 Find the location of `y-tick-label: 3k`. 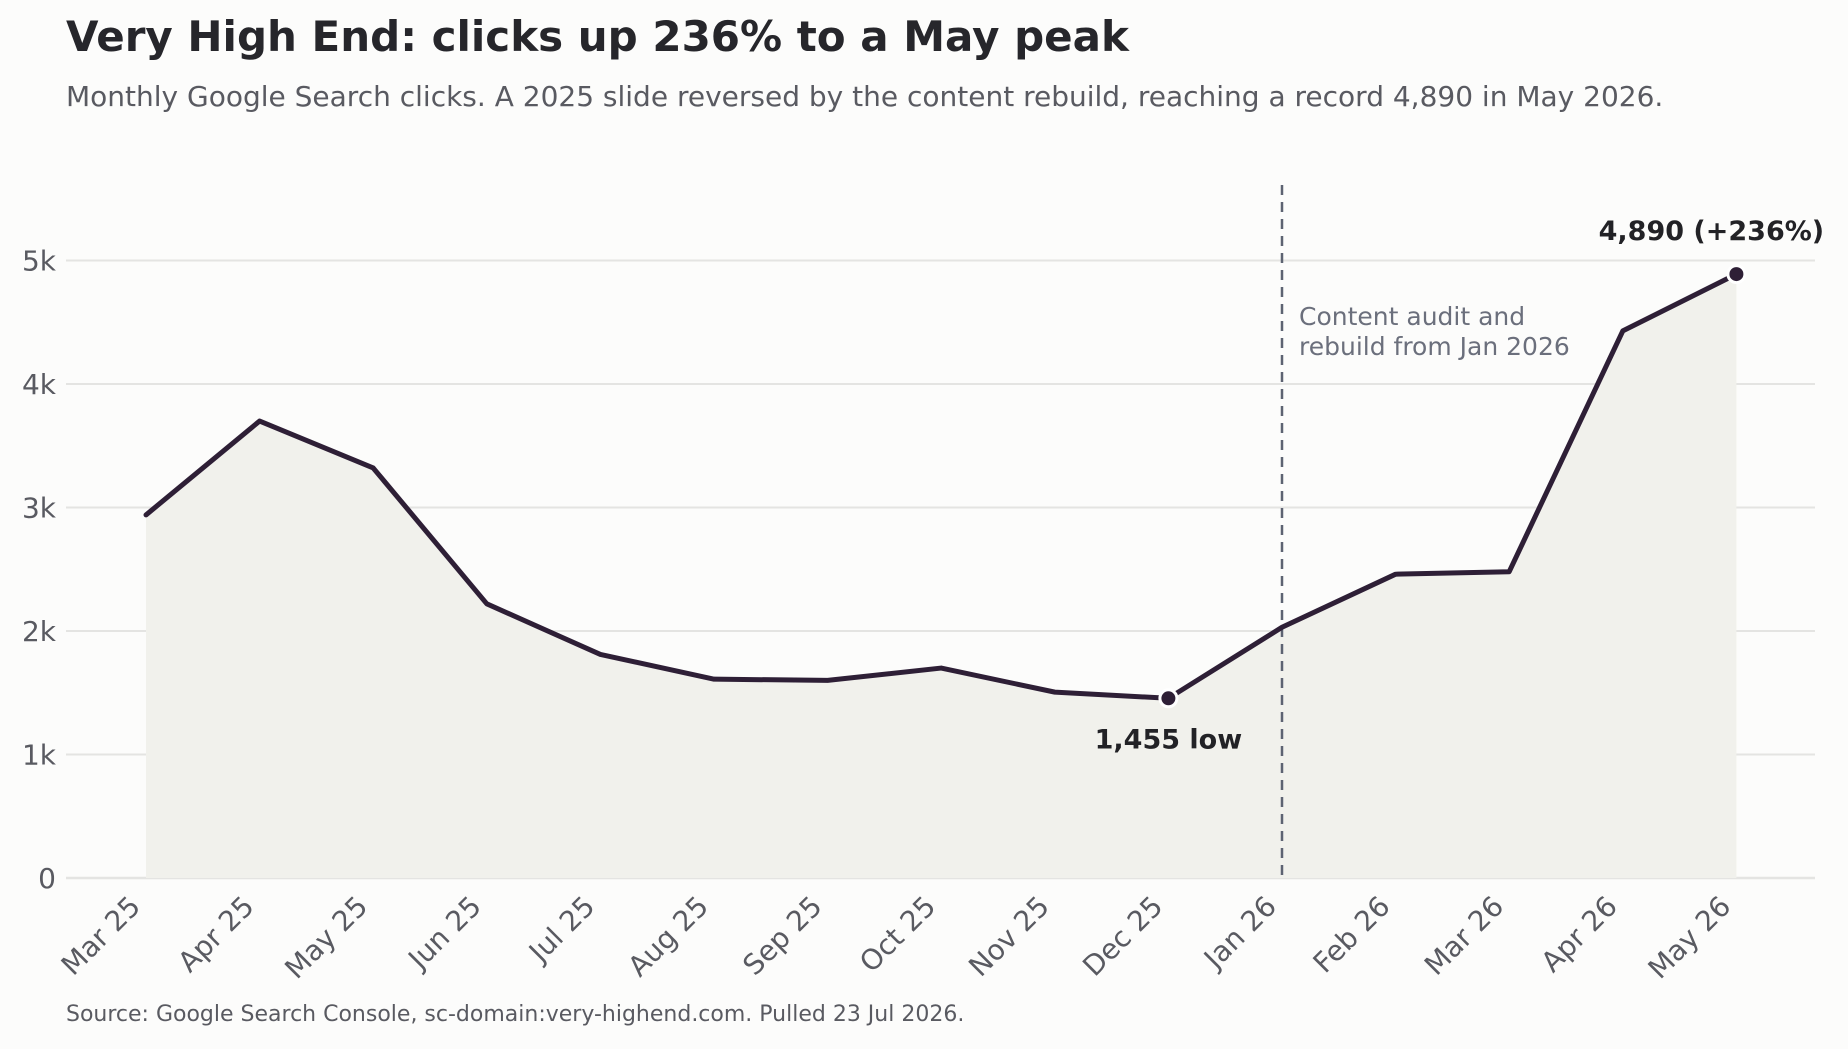

y-tick-label: 3k is located at coordinates (39, 508).